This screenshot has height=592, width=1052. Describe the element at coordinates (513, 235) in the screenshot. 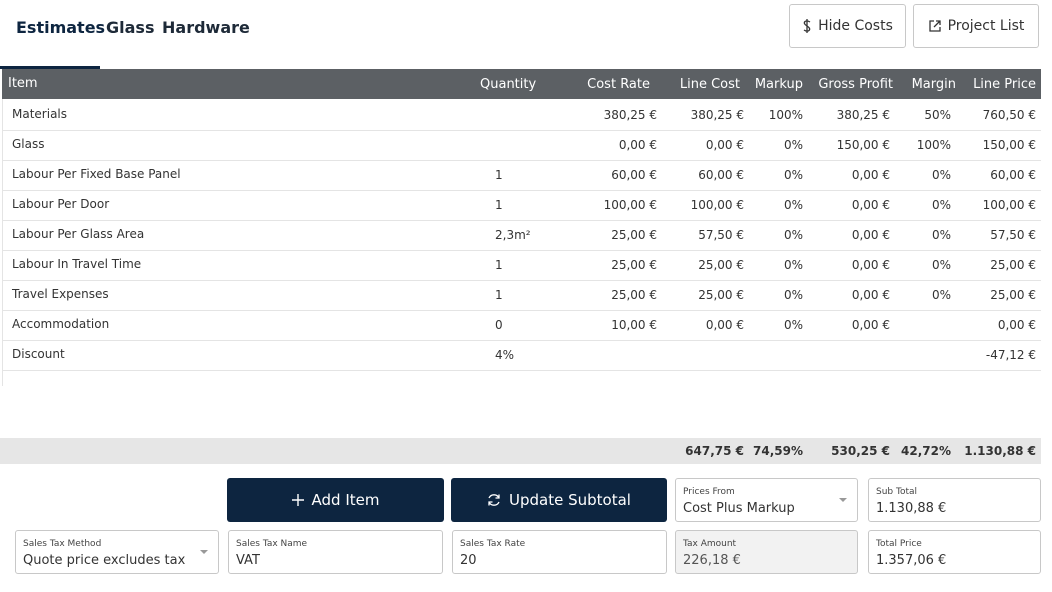

I see `cell: 2,3m²` at that location.